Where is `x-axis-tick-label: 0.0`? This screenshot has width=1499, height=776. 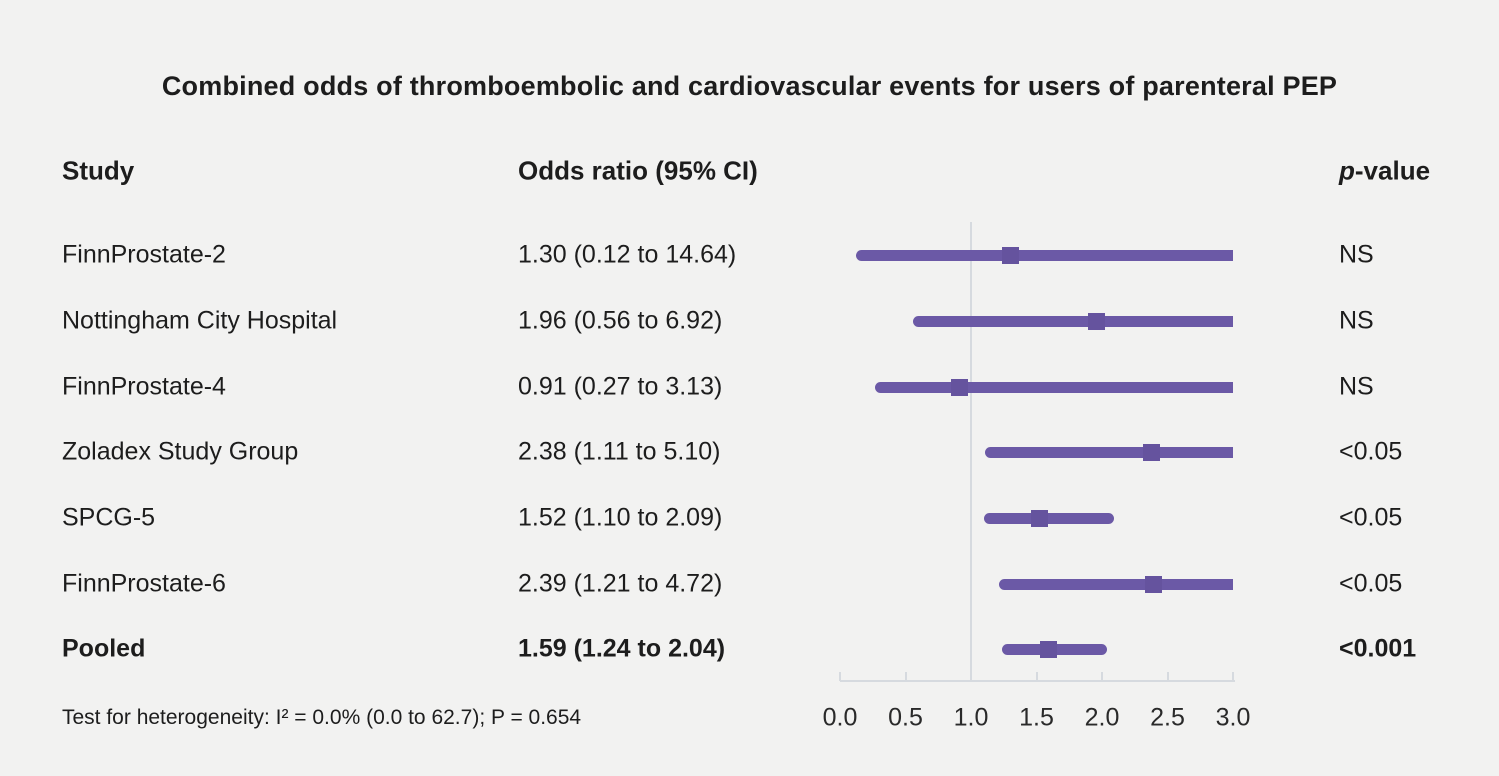
x-axis-tick-label: 0.0 is located at coordinates (840, 717).